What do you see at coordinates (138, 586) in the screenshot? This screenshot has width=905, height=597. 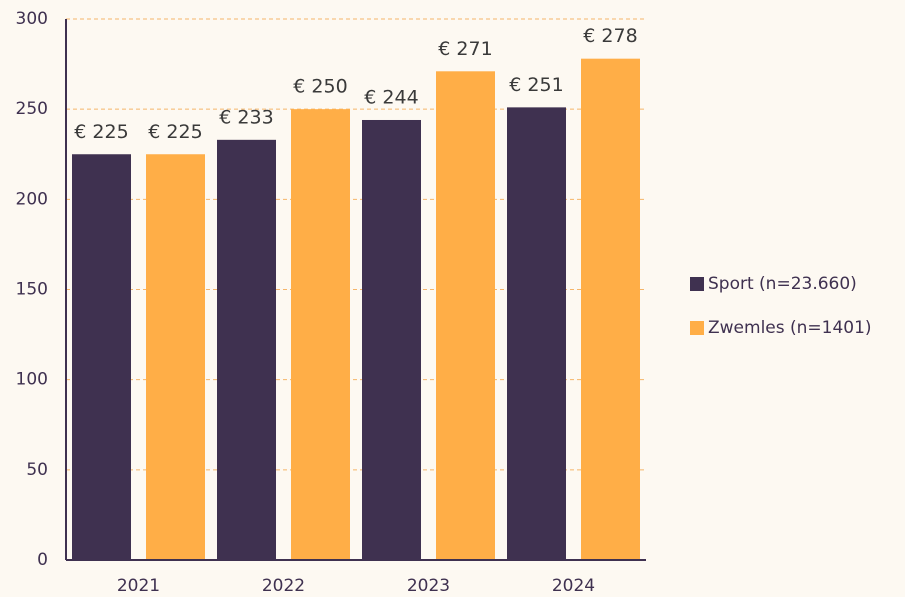 I see `x-tick-label: 2021` at bounding box center [138, 586].